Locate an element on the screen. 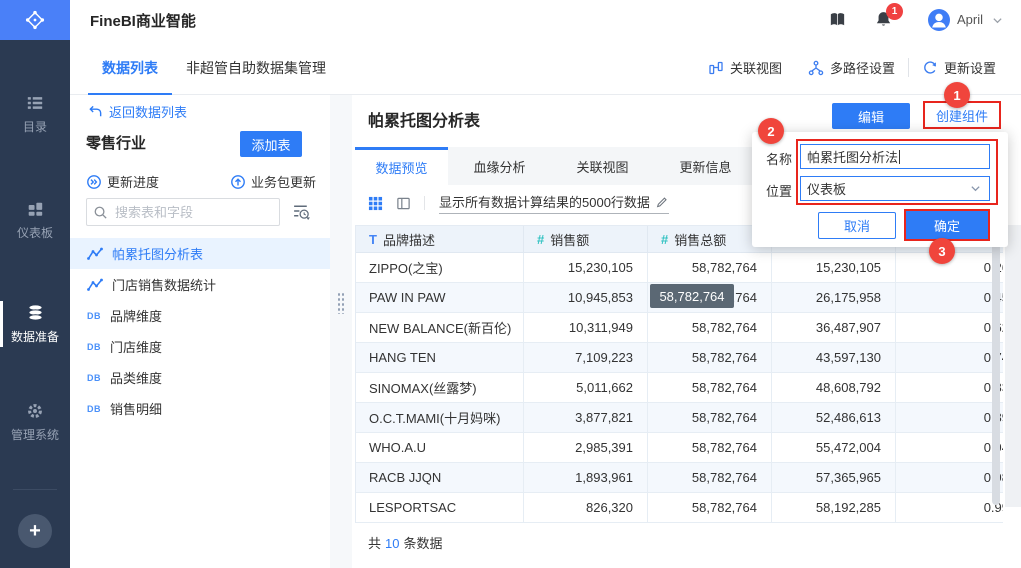  sidebar-item-2: 仪表板 is located at coordinates (35, 220).